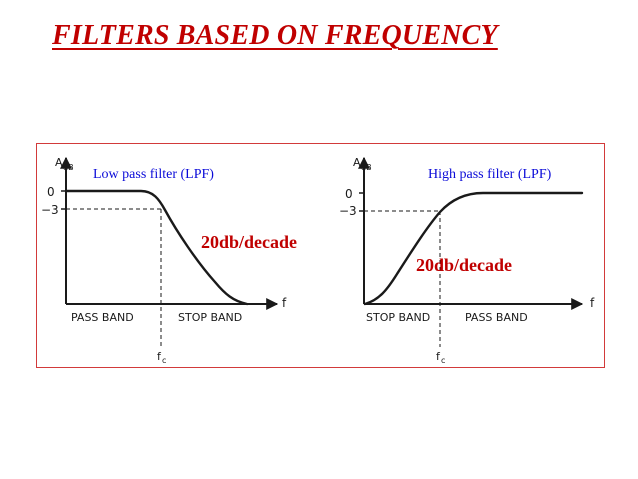 Image resolution: width=638 pixels, height=479 pixels. Describe the element at coordinates (102, 317) in the screenshot. I see `lpf-pass-band-label: PASS BAND` at that location.